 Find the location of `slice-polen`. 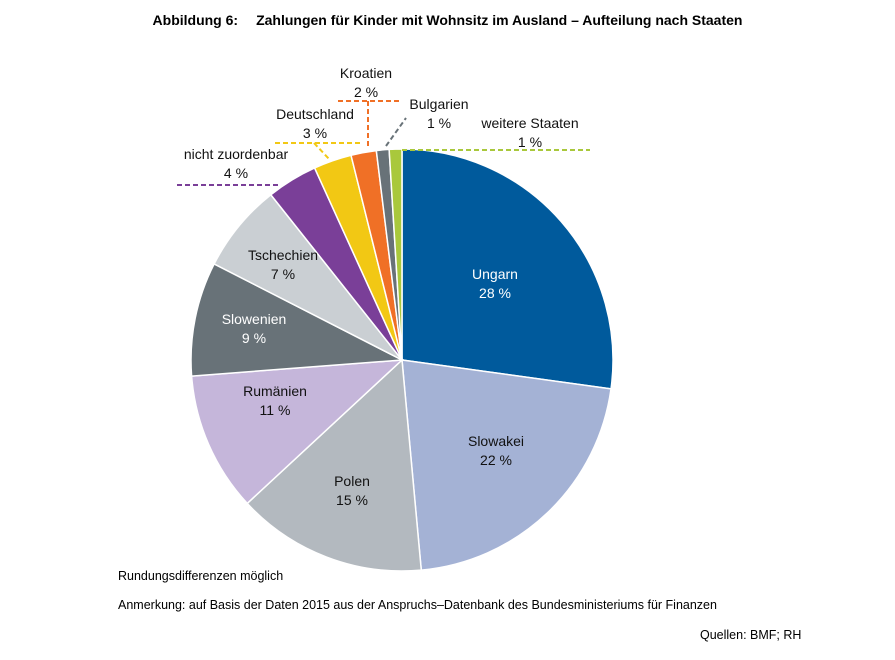

slice-polen is located at coordinates (334, 465).